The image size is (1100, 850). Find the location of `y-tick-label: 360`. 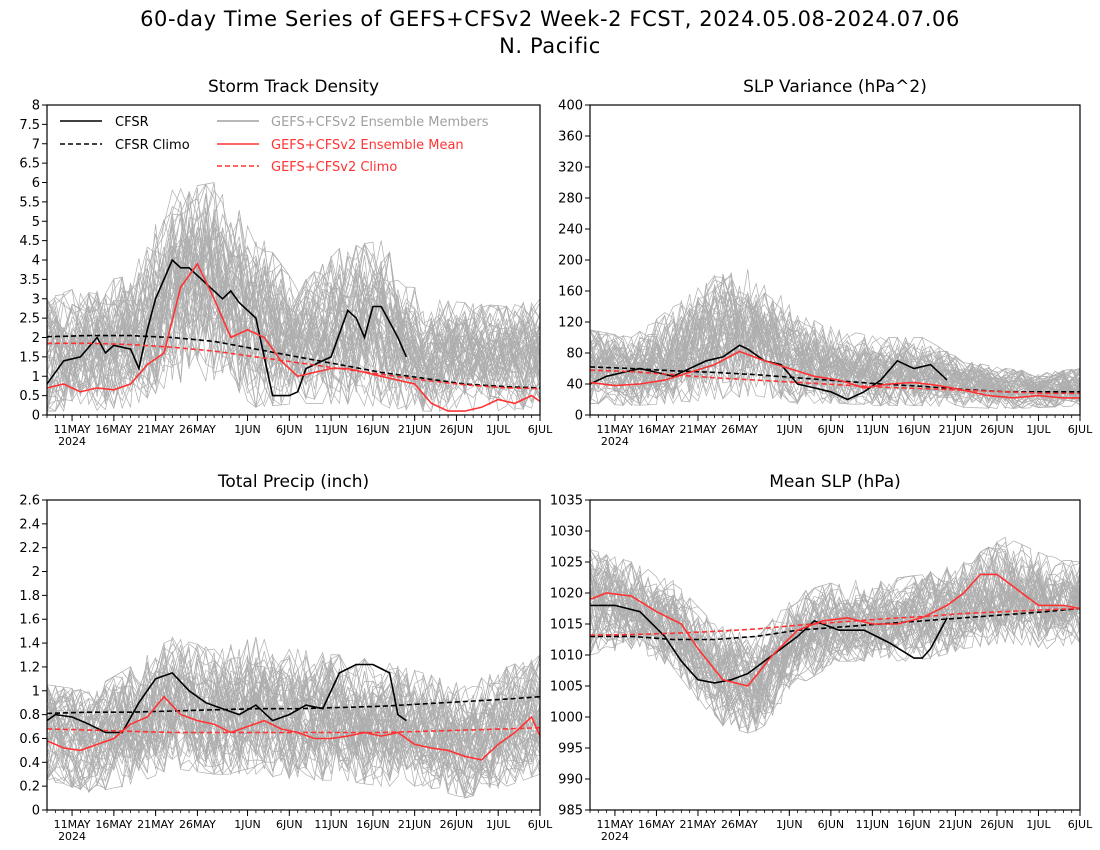

y-tick-label: 360 is located at coordinates (570, 137).